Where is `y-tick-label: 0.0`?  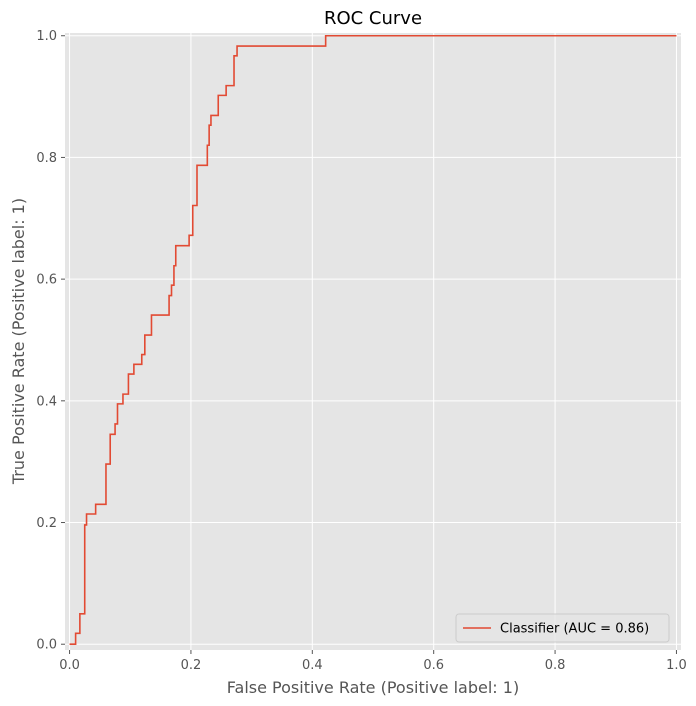 y-tick-label: 0.0 is located at coordinates (46, 645).